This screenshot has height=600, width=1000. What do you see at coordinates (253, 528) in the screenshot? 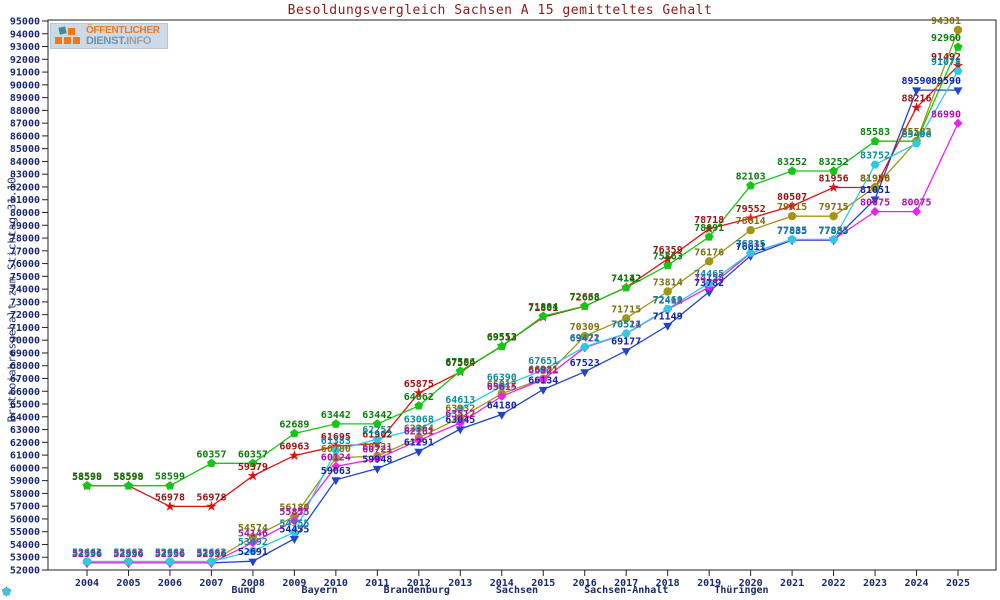
I see `data-label-sachsen: 54574` at bounding box center [253, 528].